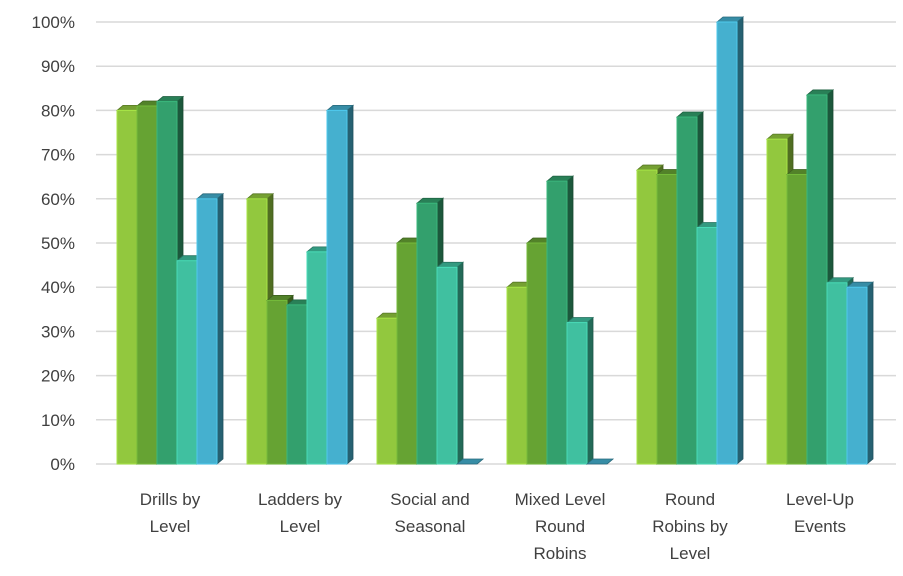 The height and width of the screenshot is (576, 903). What do you see at coordinates (58, 199) in the screenshot?
I see `y-tick-label: 60%` at bounding box center [58, 199].